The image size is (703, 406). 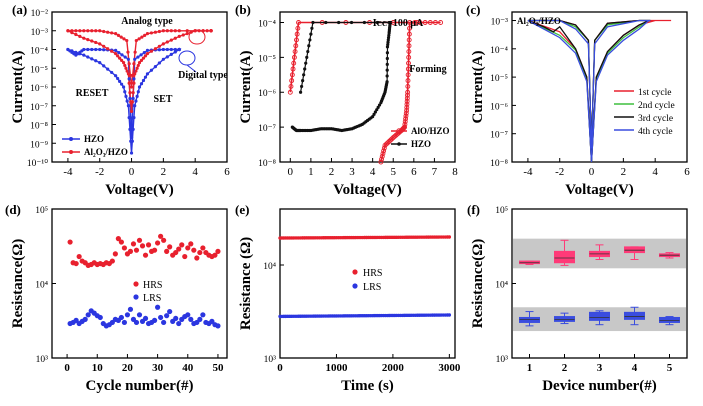 What do you see at coordinates (656, 106) in the screenshot?
I see `legend-label: 2nd cycle` at bounding box center [656, 106].